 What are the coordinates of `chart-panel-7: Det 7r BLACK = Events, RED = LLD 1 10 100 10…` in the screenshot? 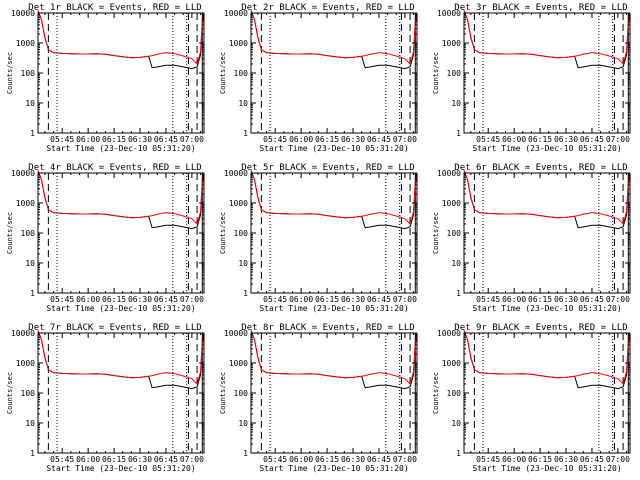 It's located at (105, 398).